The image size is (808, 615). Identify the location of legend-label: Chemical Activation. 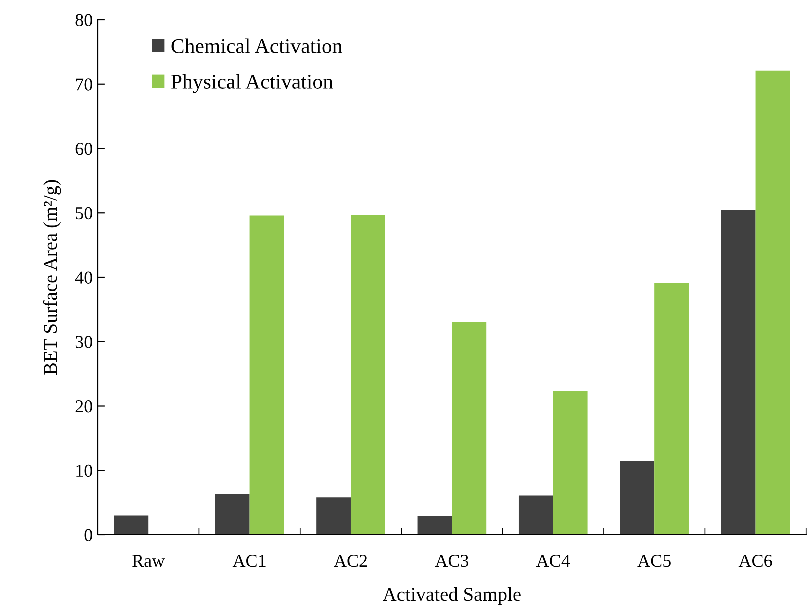
(257, 46).